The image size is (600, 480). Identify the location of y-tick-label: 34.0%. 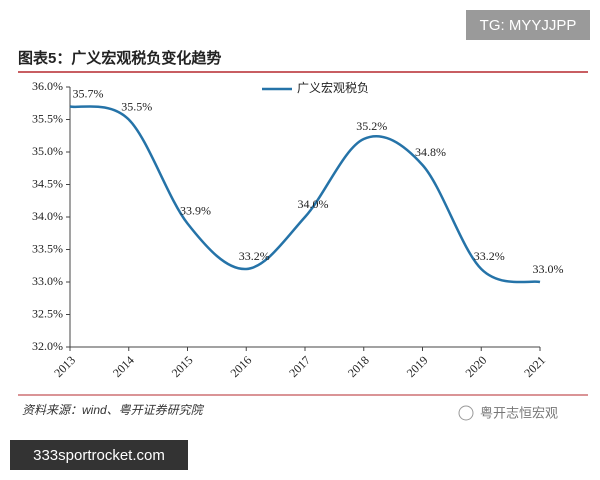
(47, 216).